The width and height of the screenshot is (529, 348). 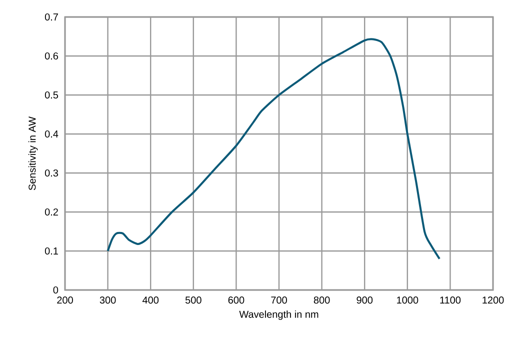 I want to click on y-tick-label: 0.1, so click(x=51, y=251).